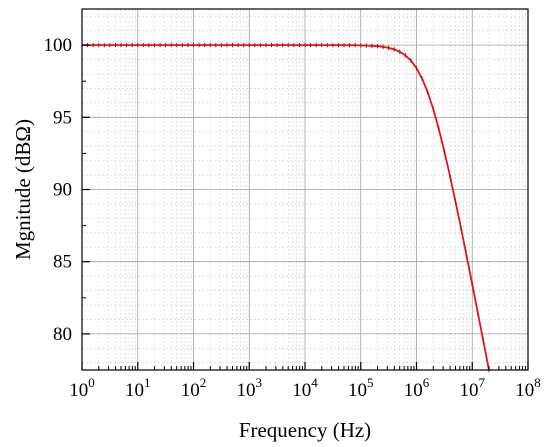 The height and width of the screenshot is (447, 550). Describe the element at coordinates (82, 388) in the screenshot. I see `x-tick-label: 10⁰` at that location.